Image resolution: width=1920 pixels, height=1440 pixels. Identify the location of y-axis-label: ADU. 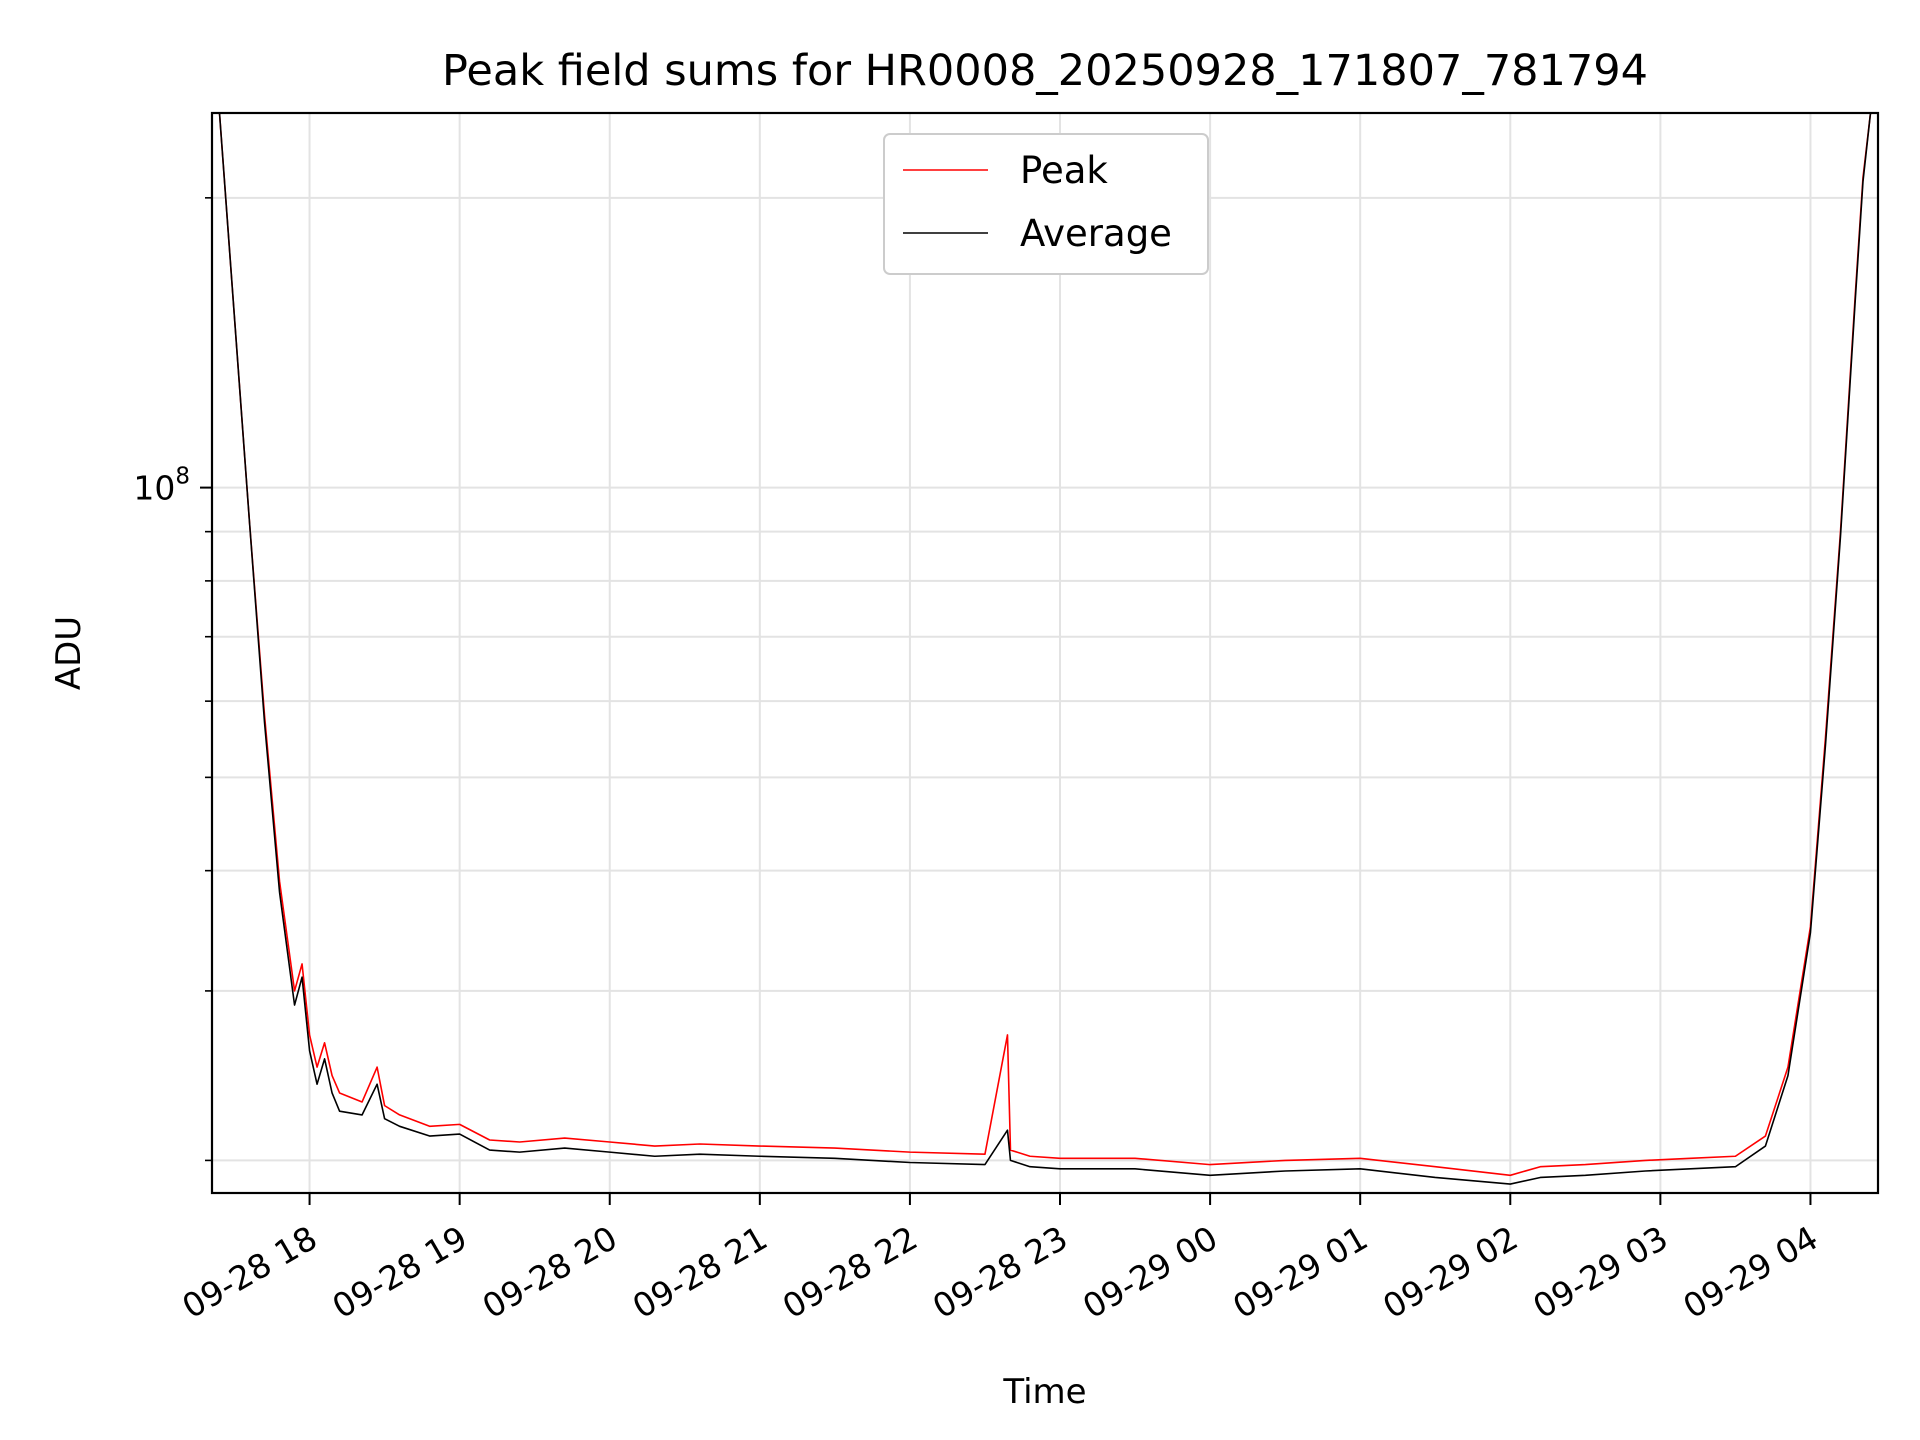
(69, 653).